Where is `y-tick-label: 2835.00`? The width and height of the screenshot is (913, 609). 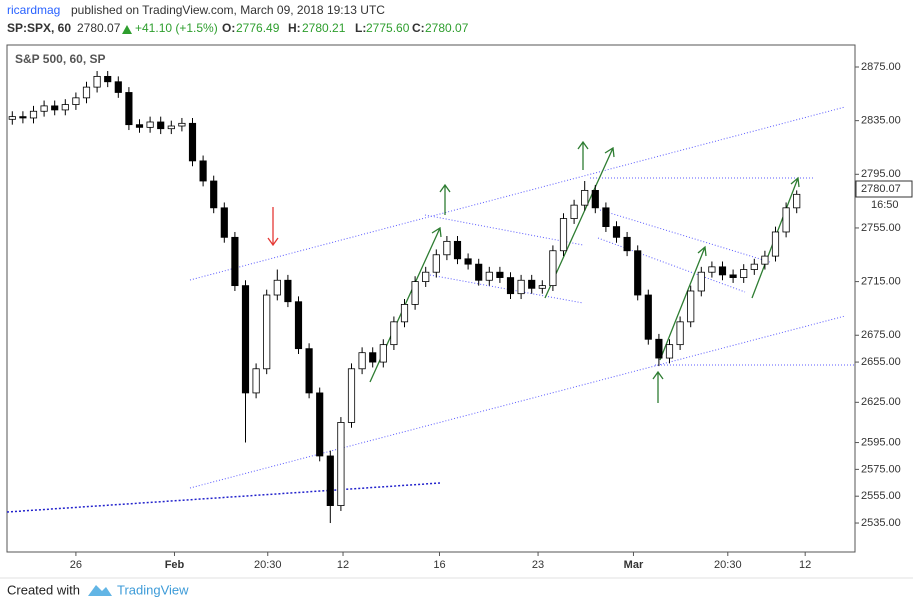 y-tick-label: 2835.00 is located at coordinates (881, 121).